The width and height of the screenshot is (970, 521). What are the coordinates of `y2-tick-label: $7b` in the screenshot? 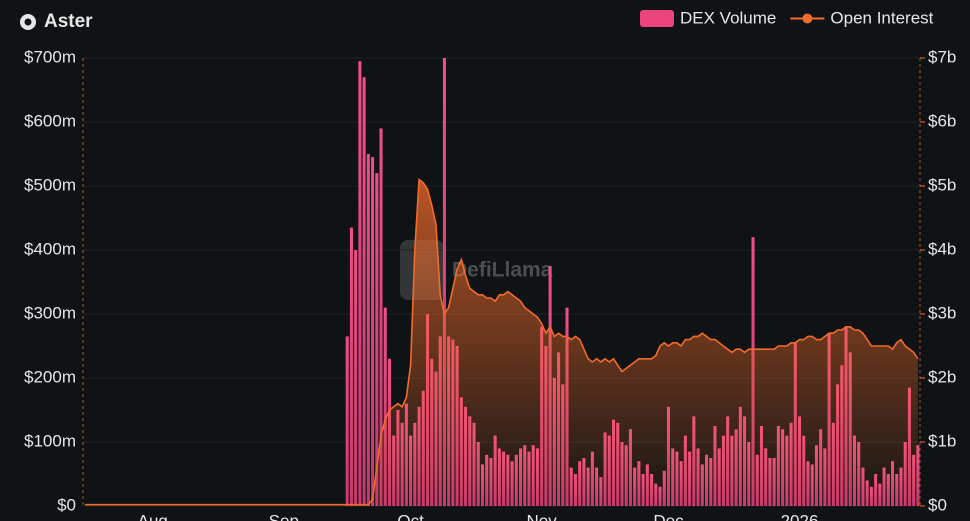 It's located at (942, 56).